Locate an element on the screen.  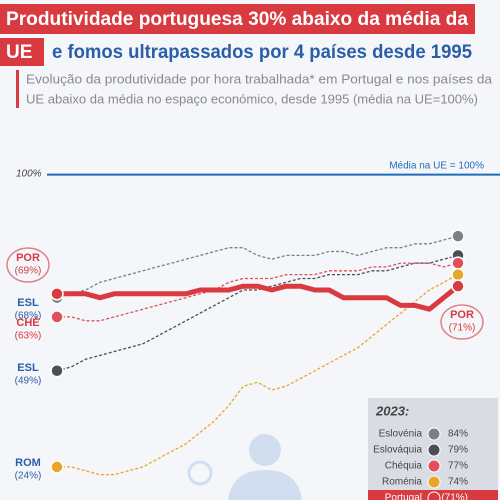
legend-name: Roménia is located at coordinates (402, 482).